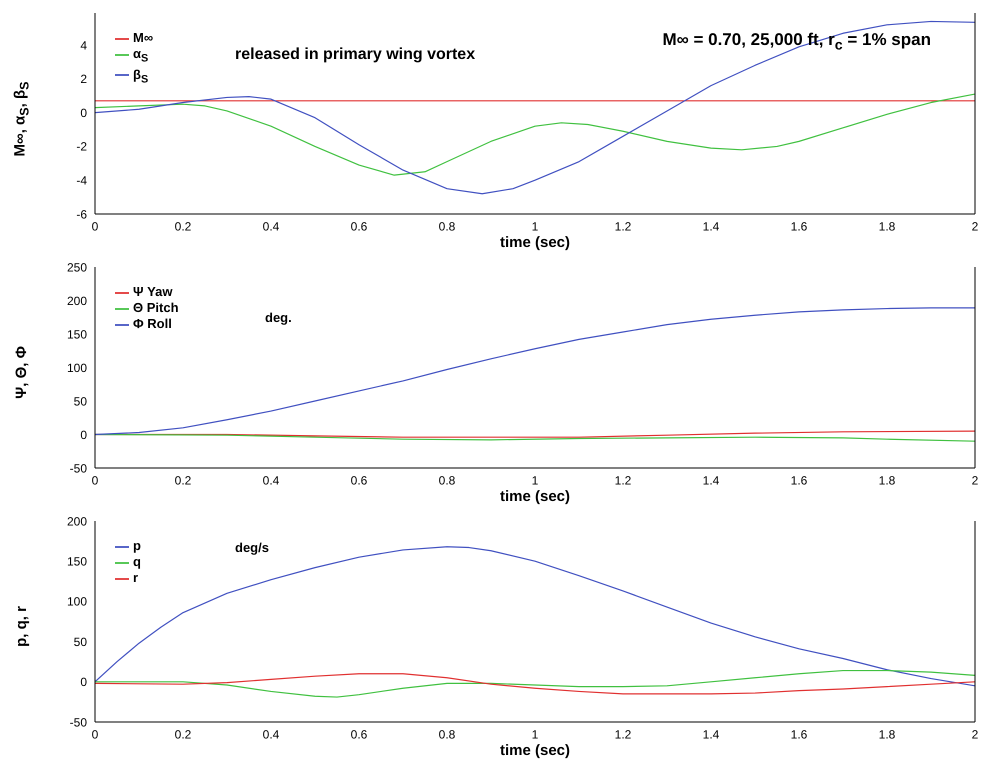 Image resolution: width=986 pixels, height=763 pixels. Describe the element at coordinates (140, 55) in the screenshot. I see `legend-label: α$_{S}$` at that location.